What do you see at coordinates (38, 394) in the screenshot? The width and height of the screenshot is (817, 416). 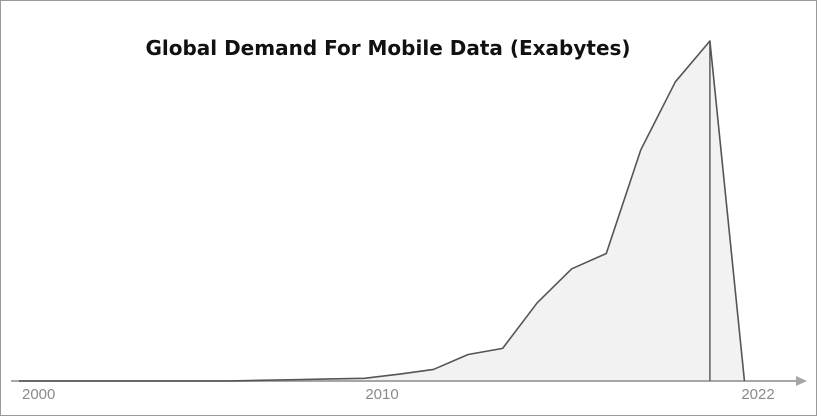 I see `x-tick-label: 2000` at bounding box center [38, 394].